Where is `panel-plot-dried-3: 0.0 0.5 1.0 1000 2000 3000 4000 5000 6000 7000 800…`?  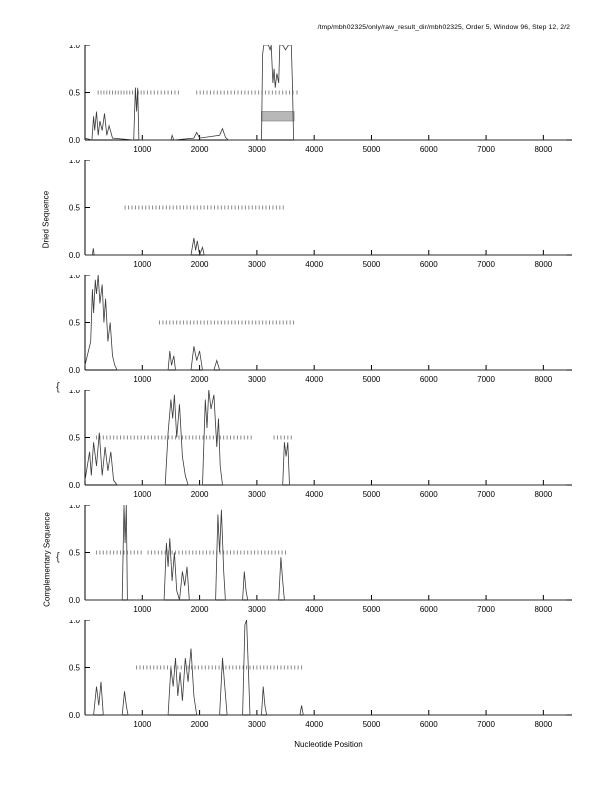
panel-plot-dried-3: 0.0 0.5 1.0 1000 2000 3000 4000 5000 6000 7000 800… is located at coordinates (320, 329).